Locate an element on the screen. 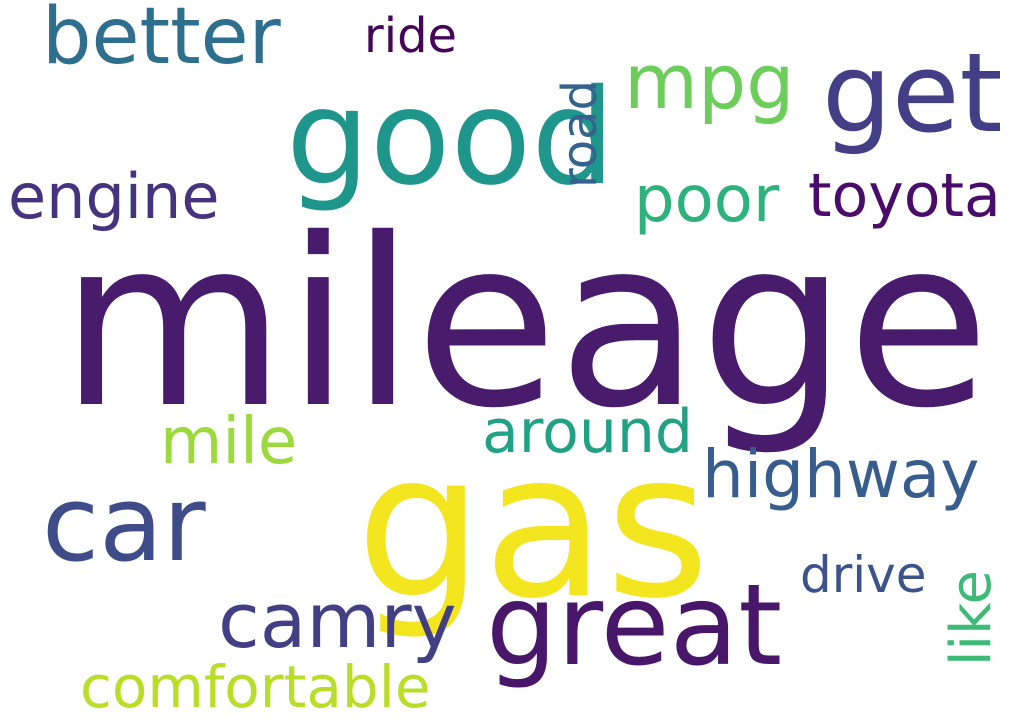 This screenshot has height=720, width=1024. word-like: like is located at coordinates (972, 618).